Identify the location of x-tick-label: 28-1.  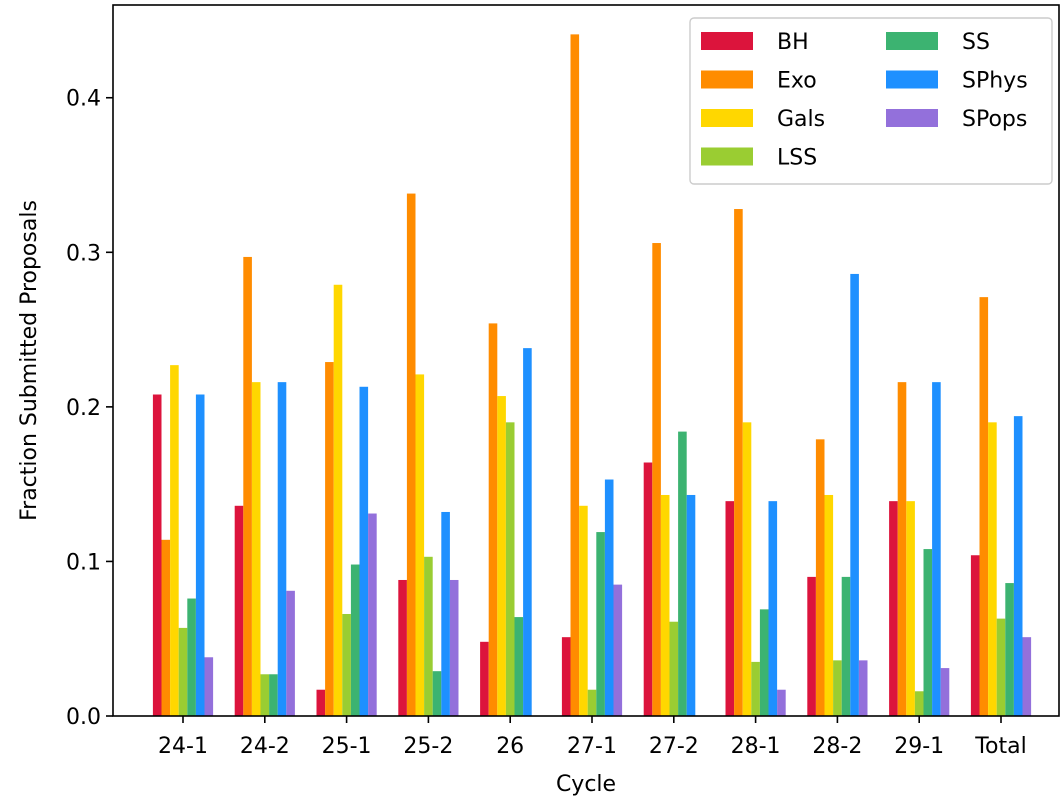
(756, 746).